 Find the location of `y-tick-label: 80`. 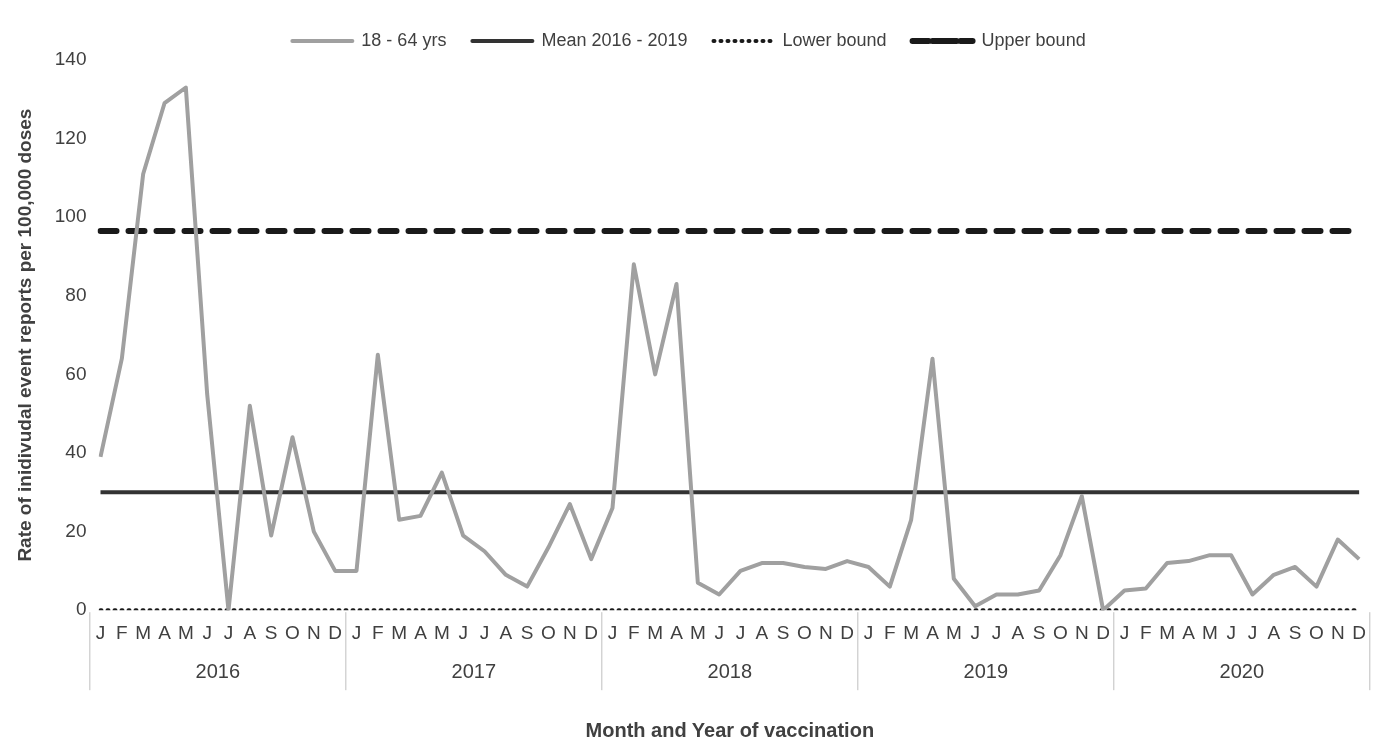

y-tick-label: 80 is located at coordinates (76, 295).